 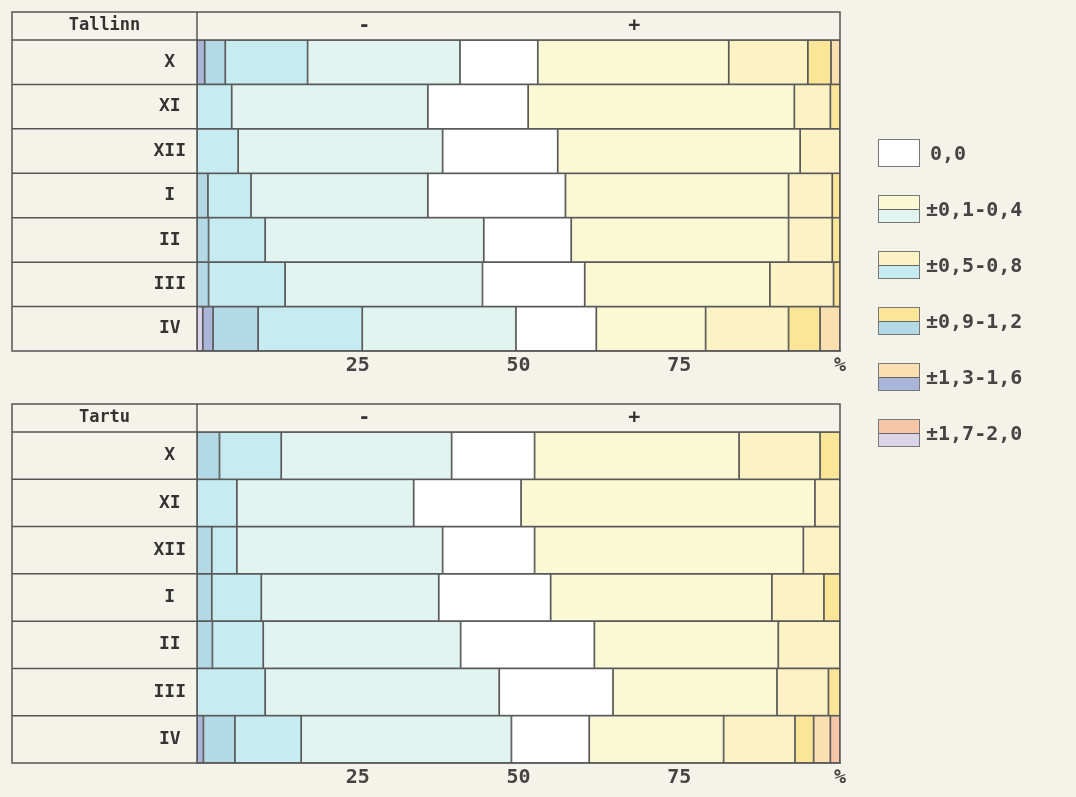 I want to click on chart-title: Tallinn, so click(x=104, y=24).